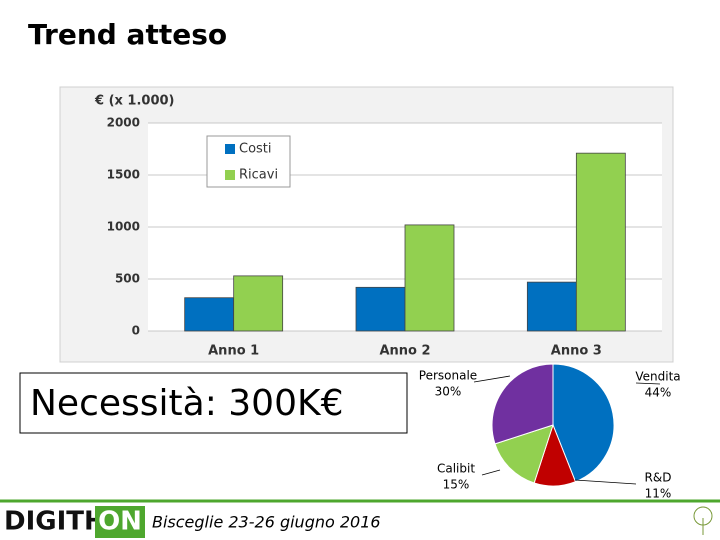  Describe the element at coordinates (658, 494) in the screenshot. I see `pie-value-label: 11%` at that location.